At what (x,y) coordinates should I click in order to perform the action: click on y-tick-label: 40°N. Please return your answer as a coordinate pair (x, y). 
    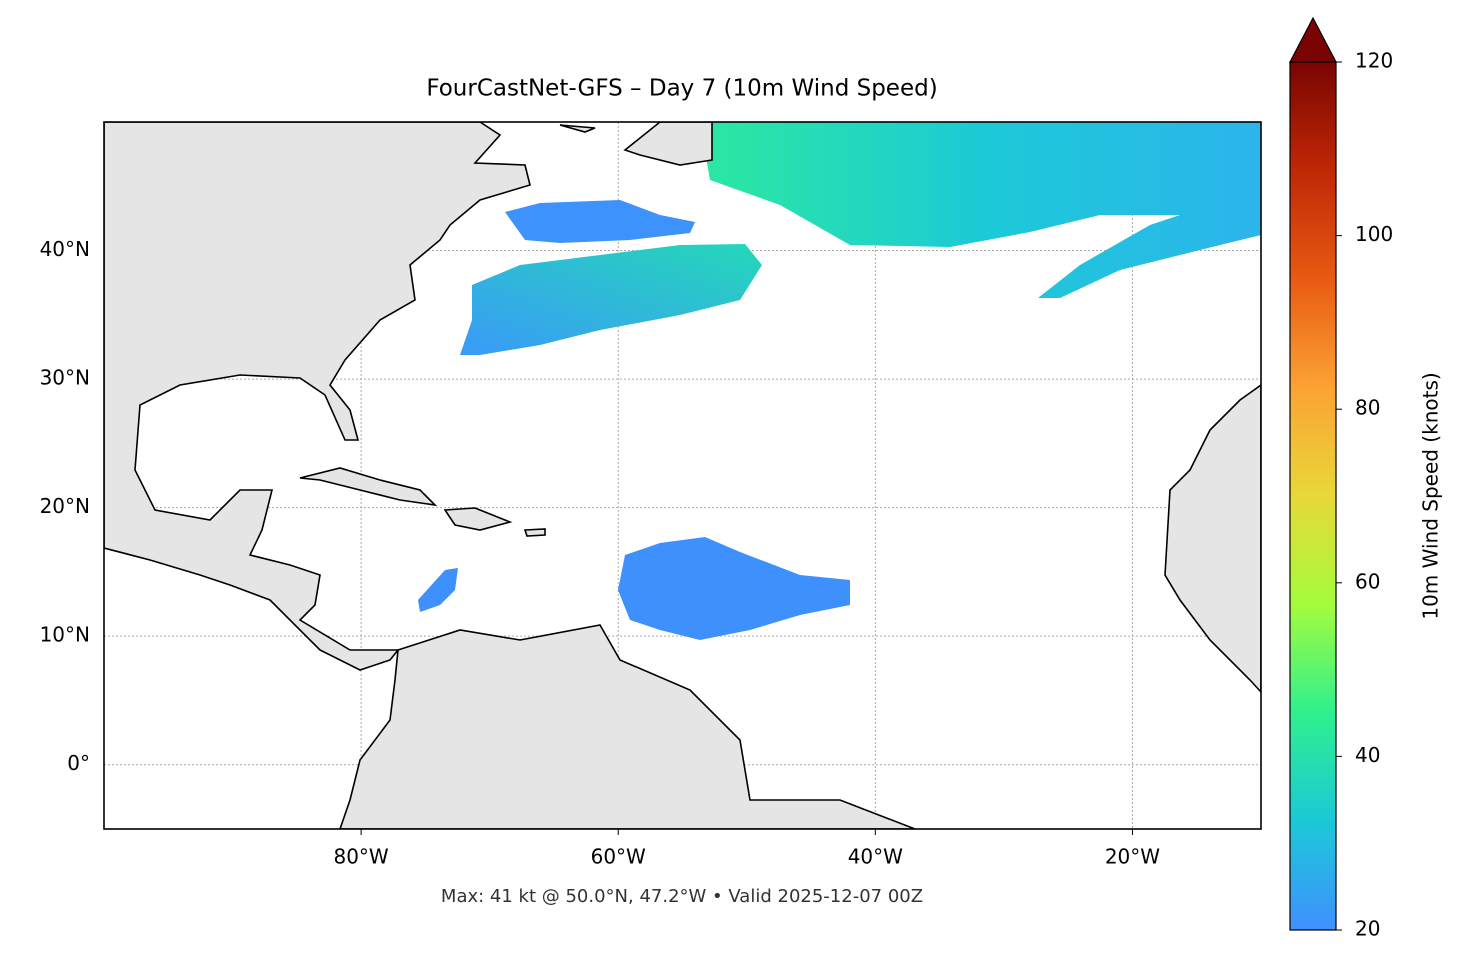
    Looking at the image, I should click on (65, 249).